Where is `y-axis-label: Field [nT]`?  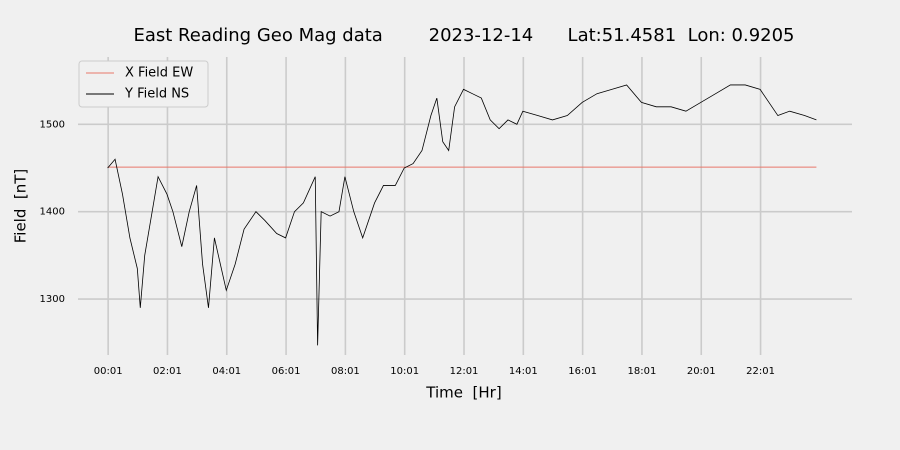 y-axis-label: Field [nT] is located at coordinates (21, 206).